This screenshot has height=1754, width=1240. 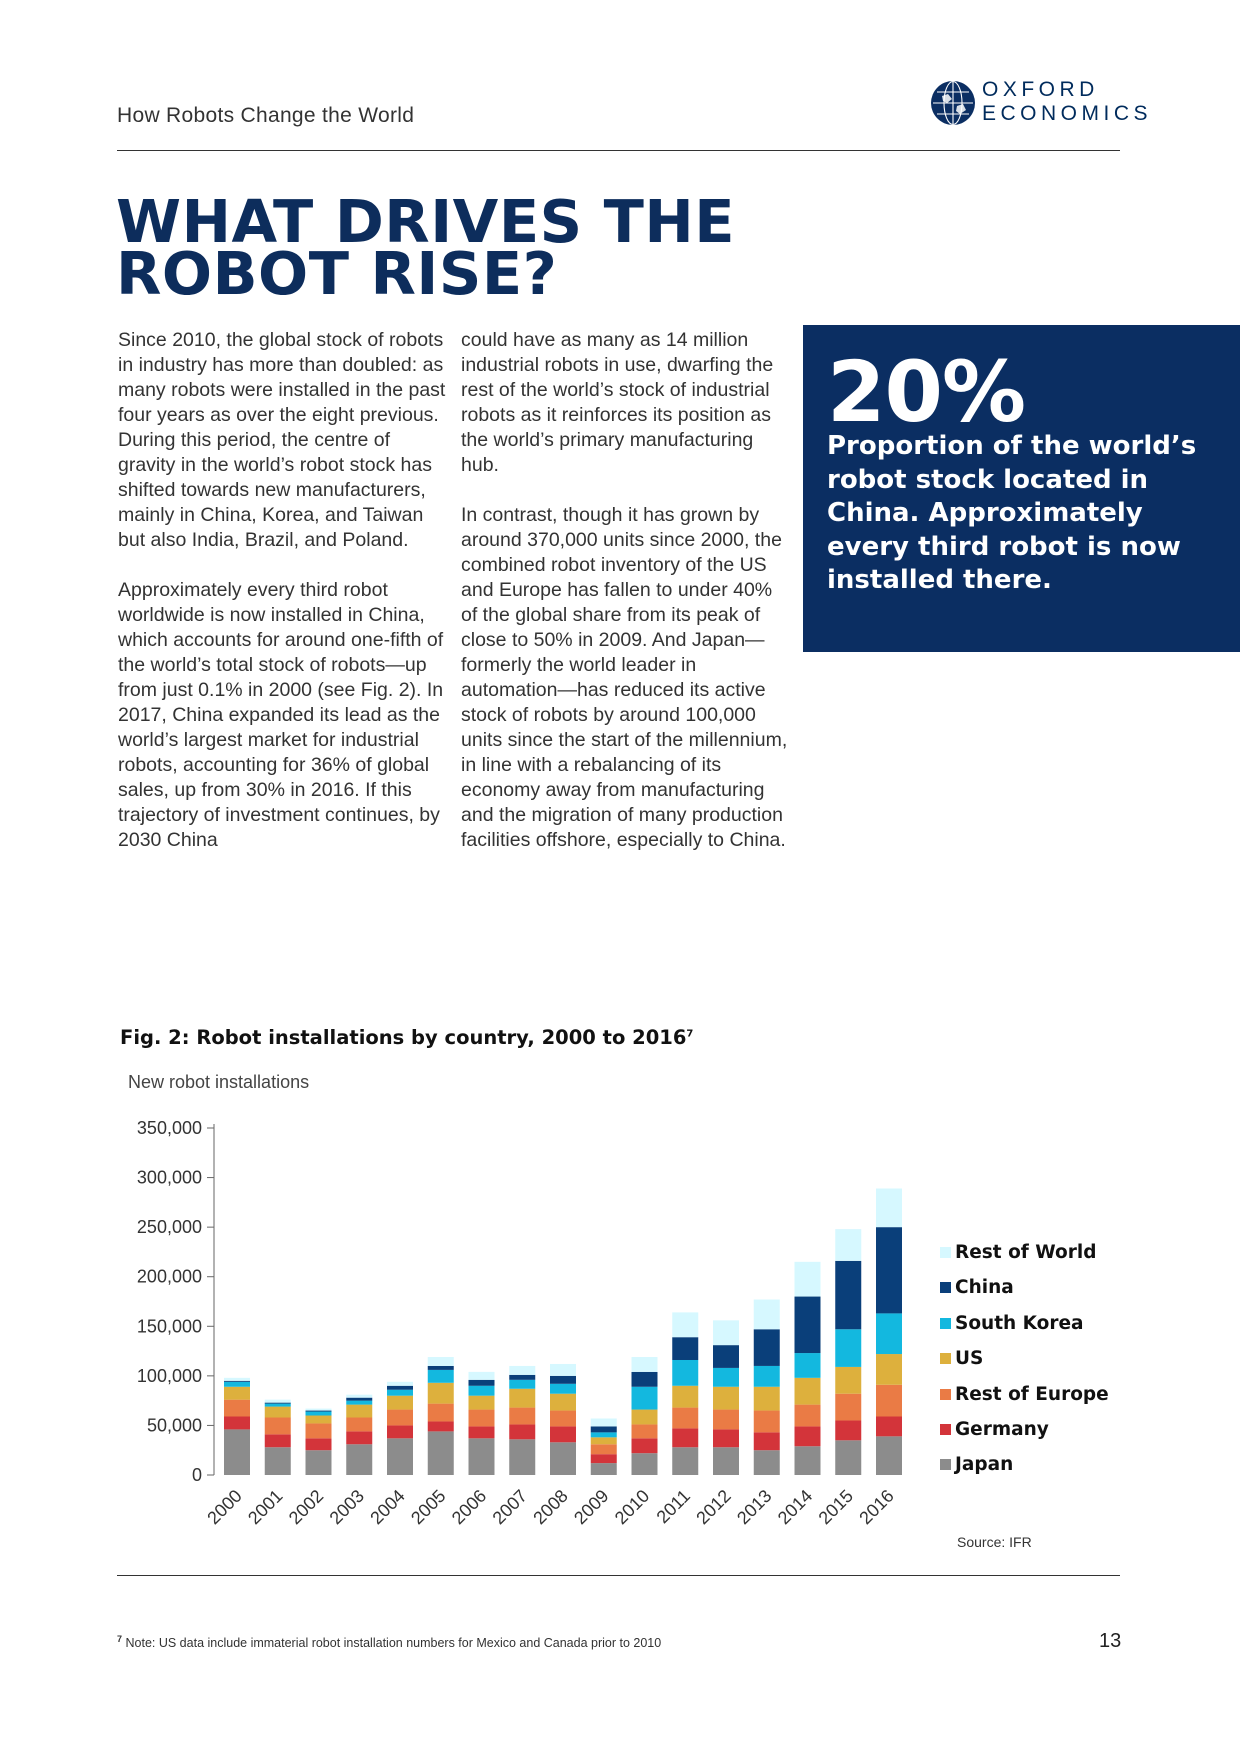 What do you see at coordinates (984, 1465) in the screenshot?
I see `legend-label: Japan` at bounding box center [984, 1465].